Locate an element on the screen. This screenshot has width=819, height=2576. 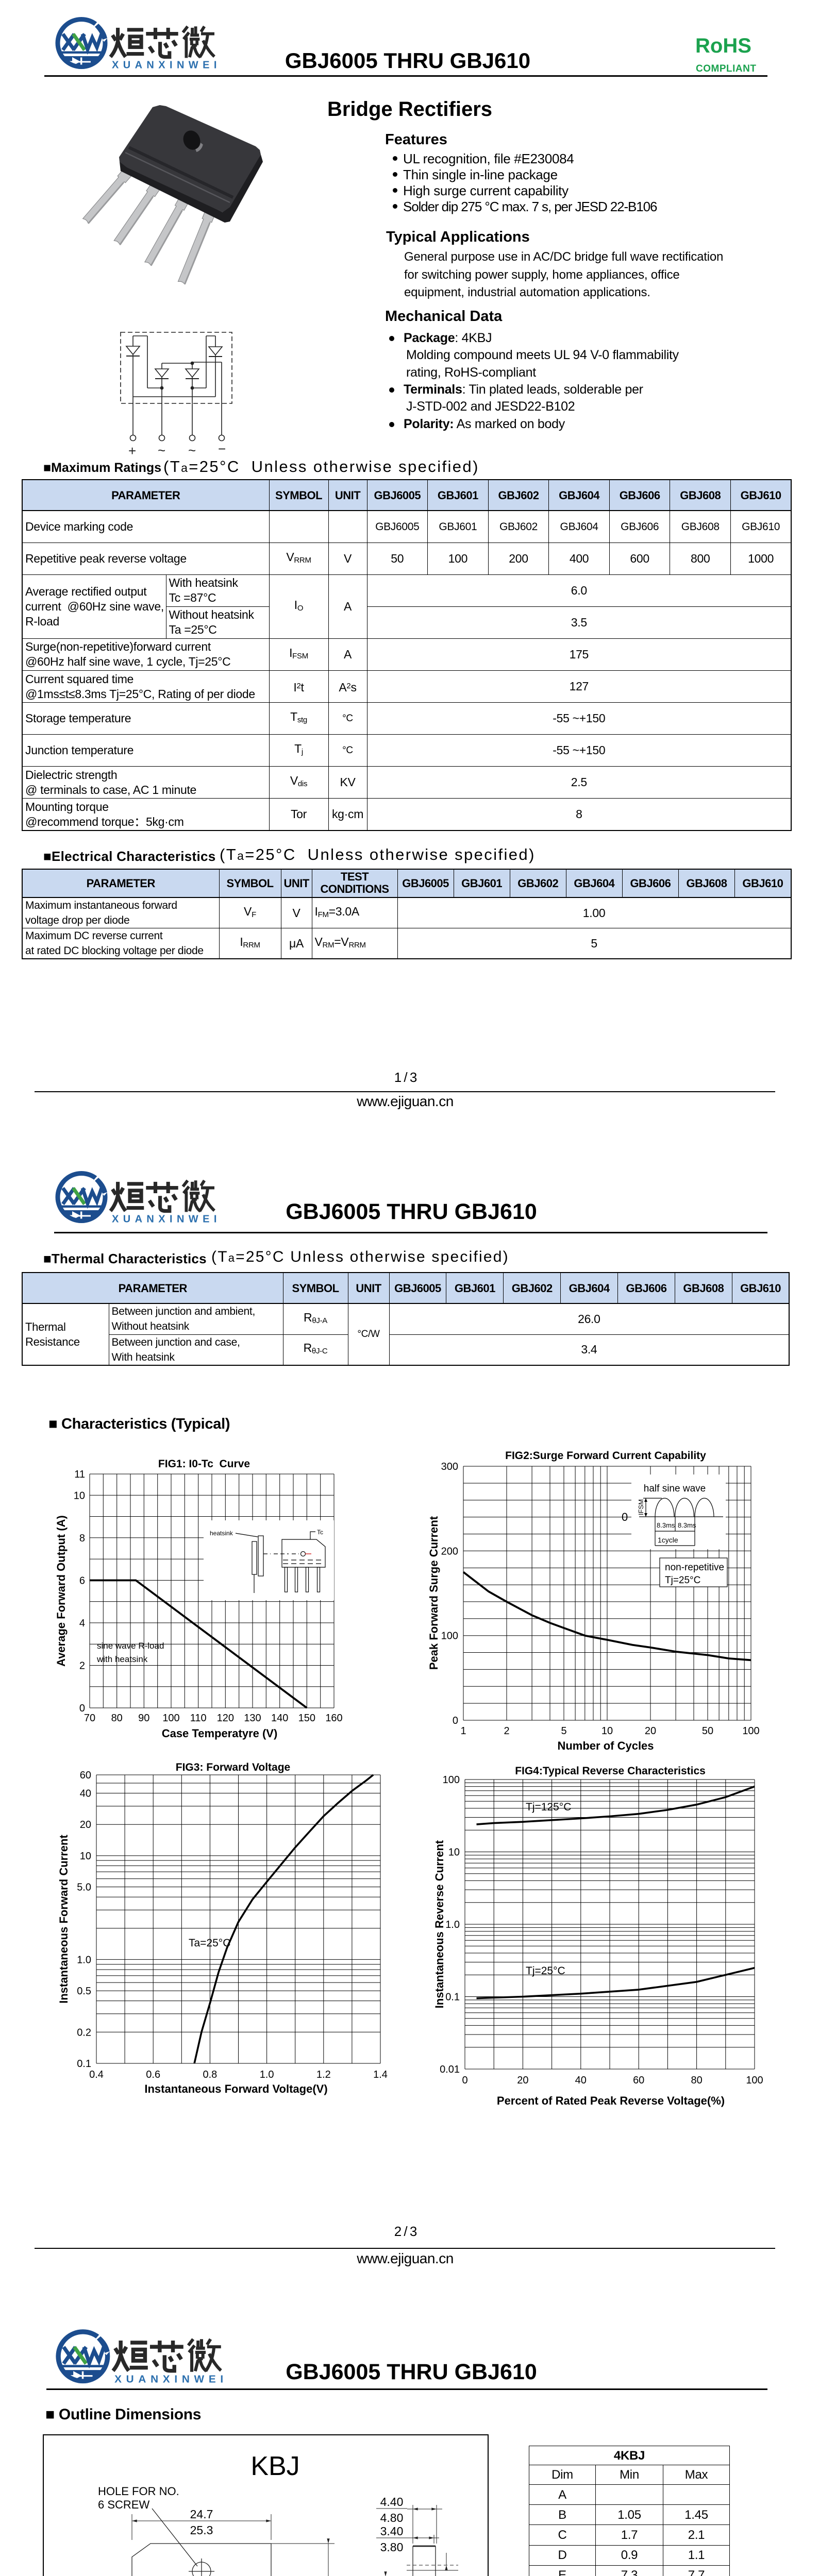
svg-text: half sine wave is located at coordinates (675, 1489).